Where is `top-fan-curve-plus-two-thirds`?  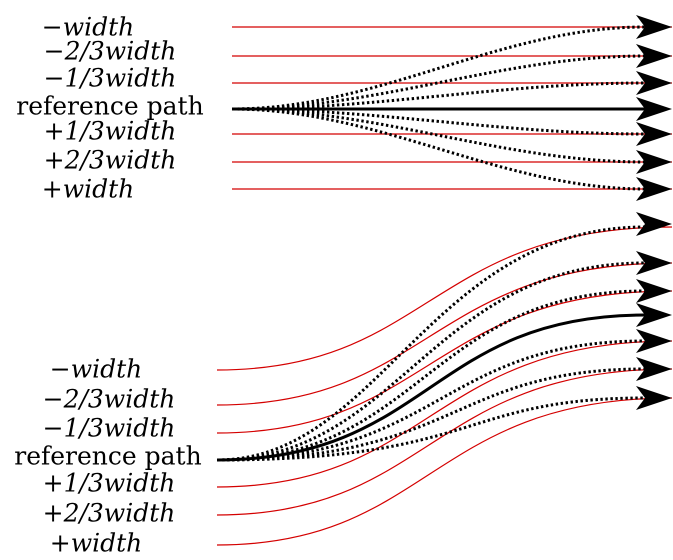
top-fan-curve-plus-two-thirds is located at coordinates (438, 135).